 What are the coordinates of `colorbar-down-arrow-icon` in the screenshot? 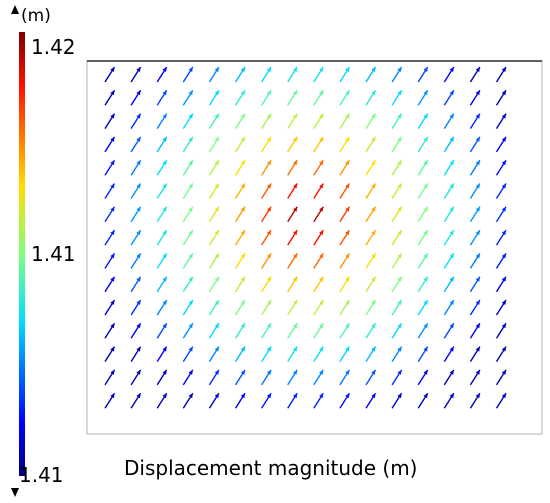 It's located at (15, 492).